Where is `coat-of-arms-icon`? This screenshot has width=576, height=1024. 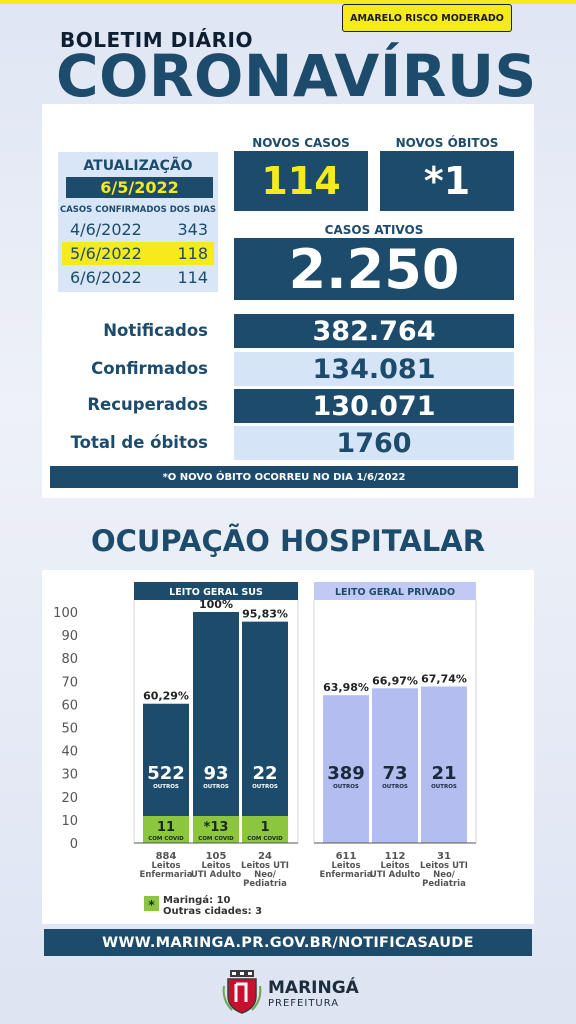 coat-of-arms-icon is located at coordinates (242, 992).